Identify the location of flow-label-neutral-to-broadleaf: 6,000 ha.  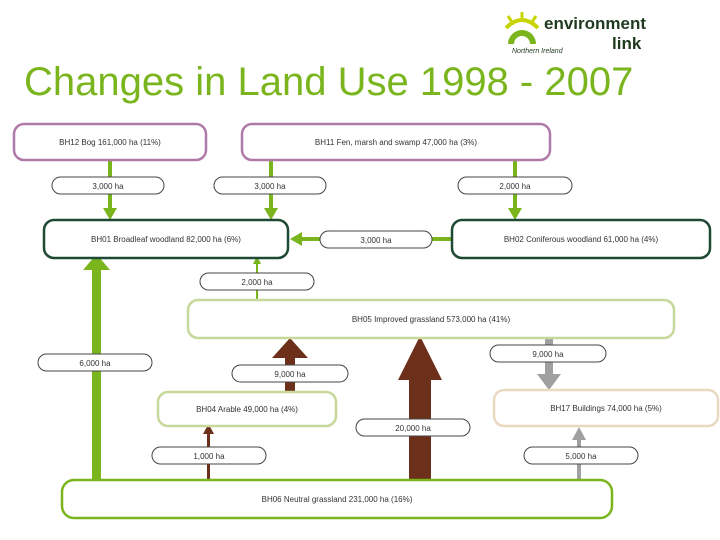
(95, 362).